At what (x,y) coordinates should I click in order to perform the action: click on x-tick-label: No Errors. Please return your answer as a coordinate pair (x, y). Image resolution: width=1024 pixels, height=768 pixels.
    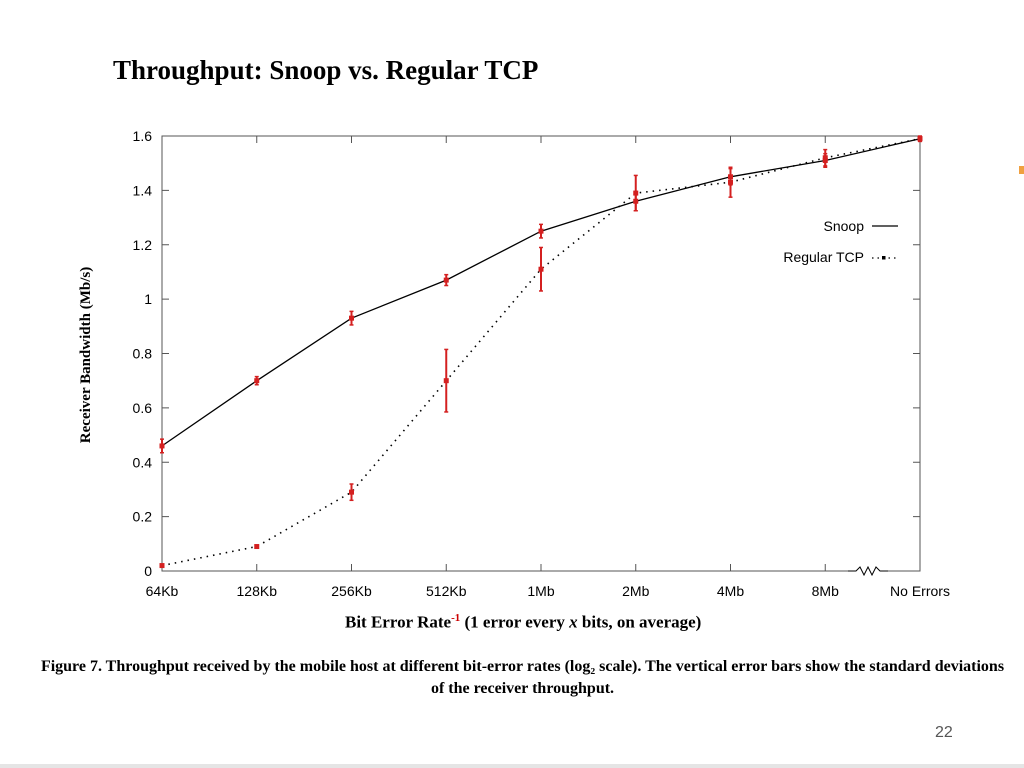
    Looking at the image, I should click on (920, 591).